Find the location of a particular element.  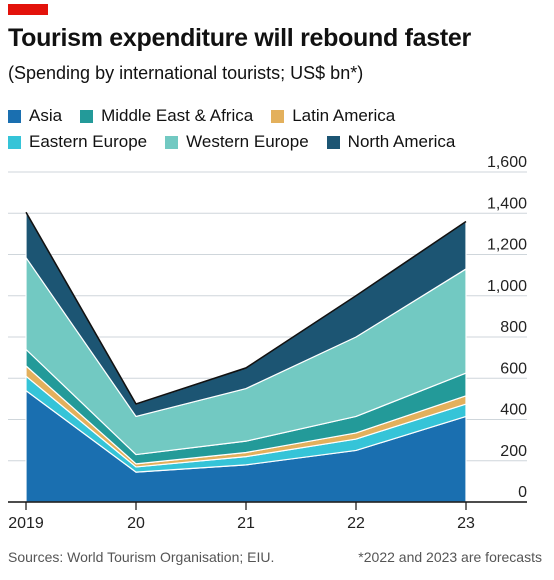

brand-red-bar is located at coordinates (28, 9).